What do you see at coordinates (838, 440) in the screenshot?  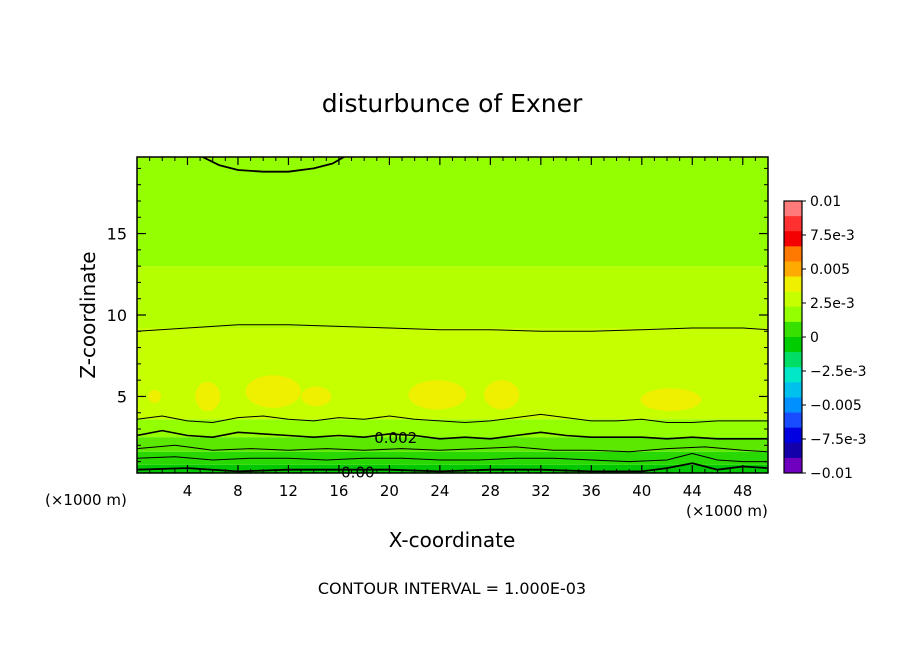 I see `colorbar-label-7: −7.5e-3` at bounding box center [838, 440].